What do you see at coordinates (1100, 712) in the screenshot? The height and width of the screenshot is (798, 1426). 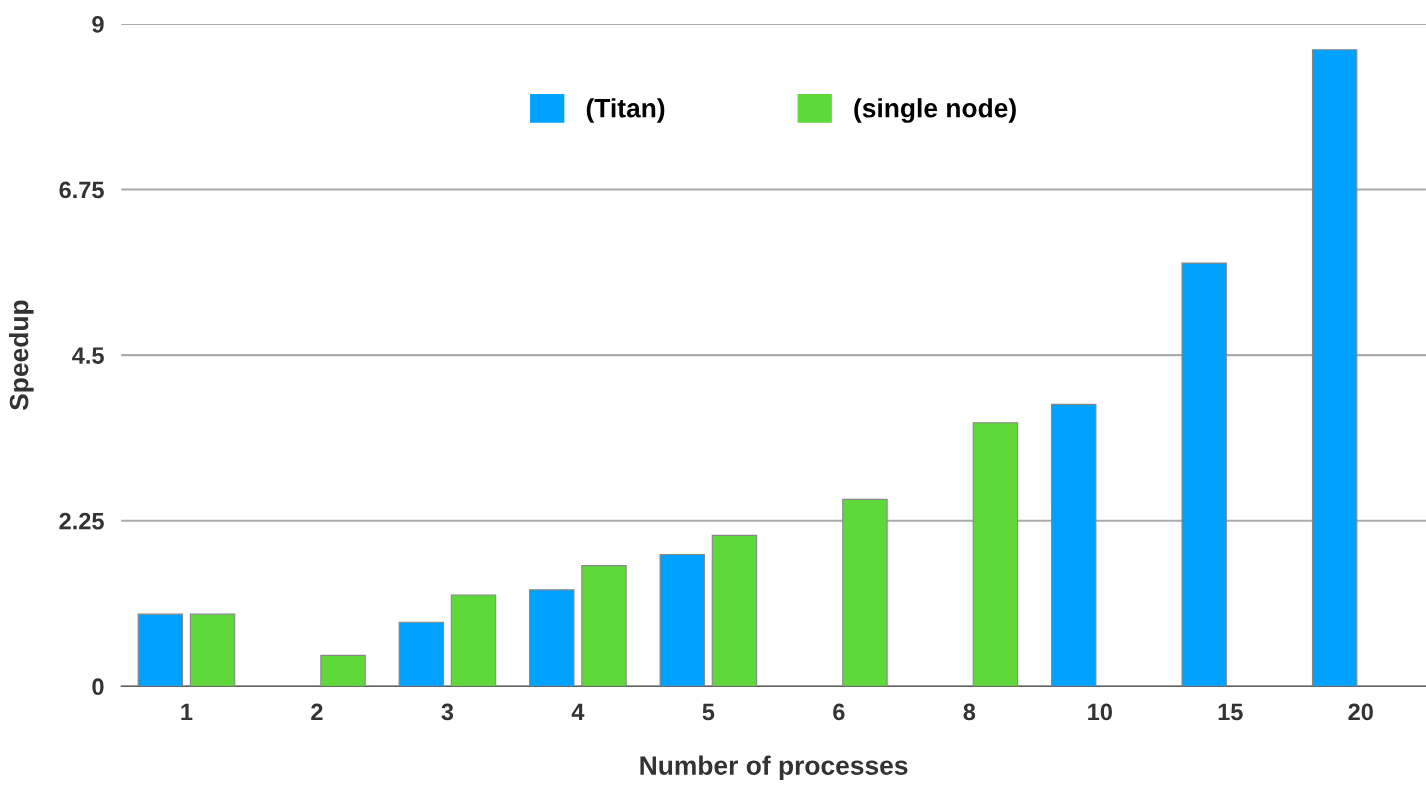 I see `x-tick-label: 10` at bounding box center [1100, 712].